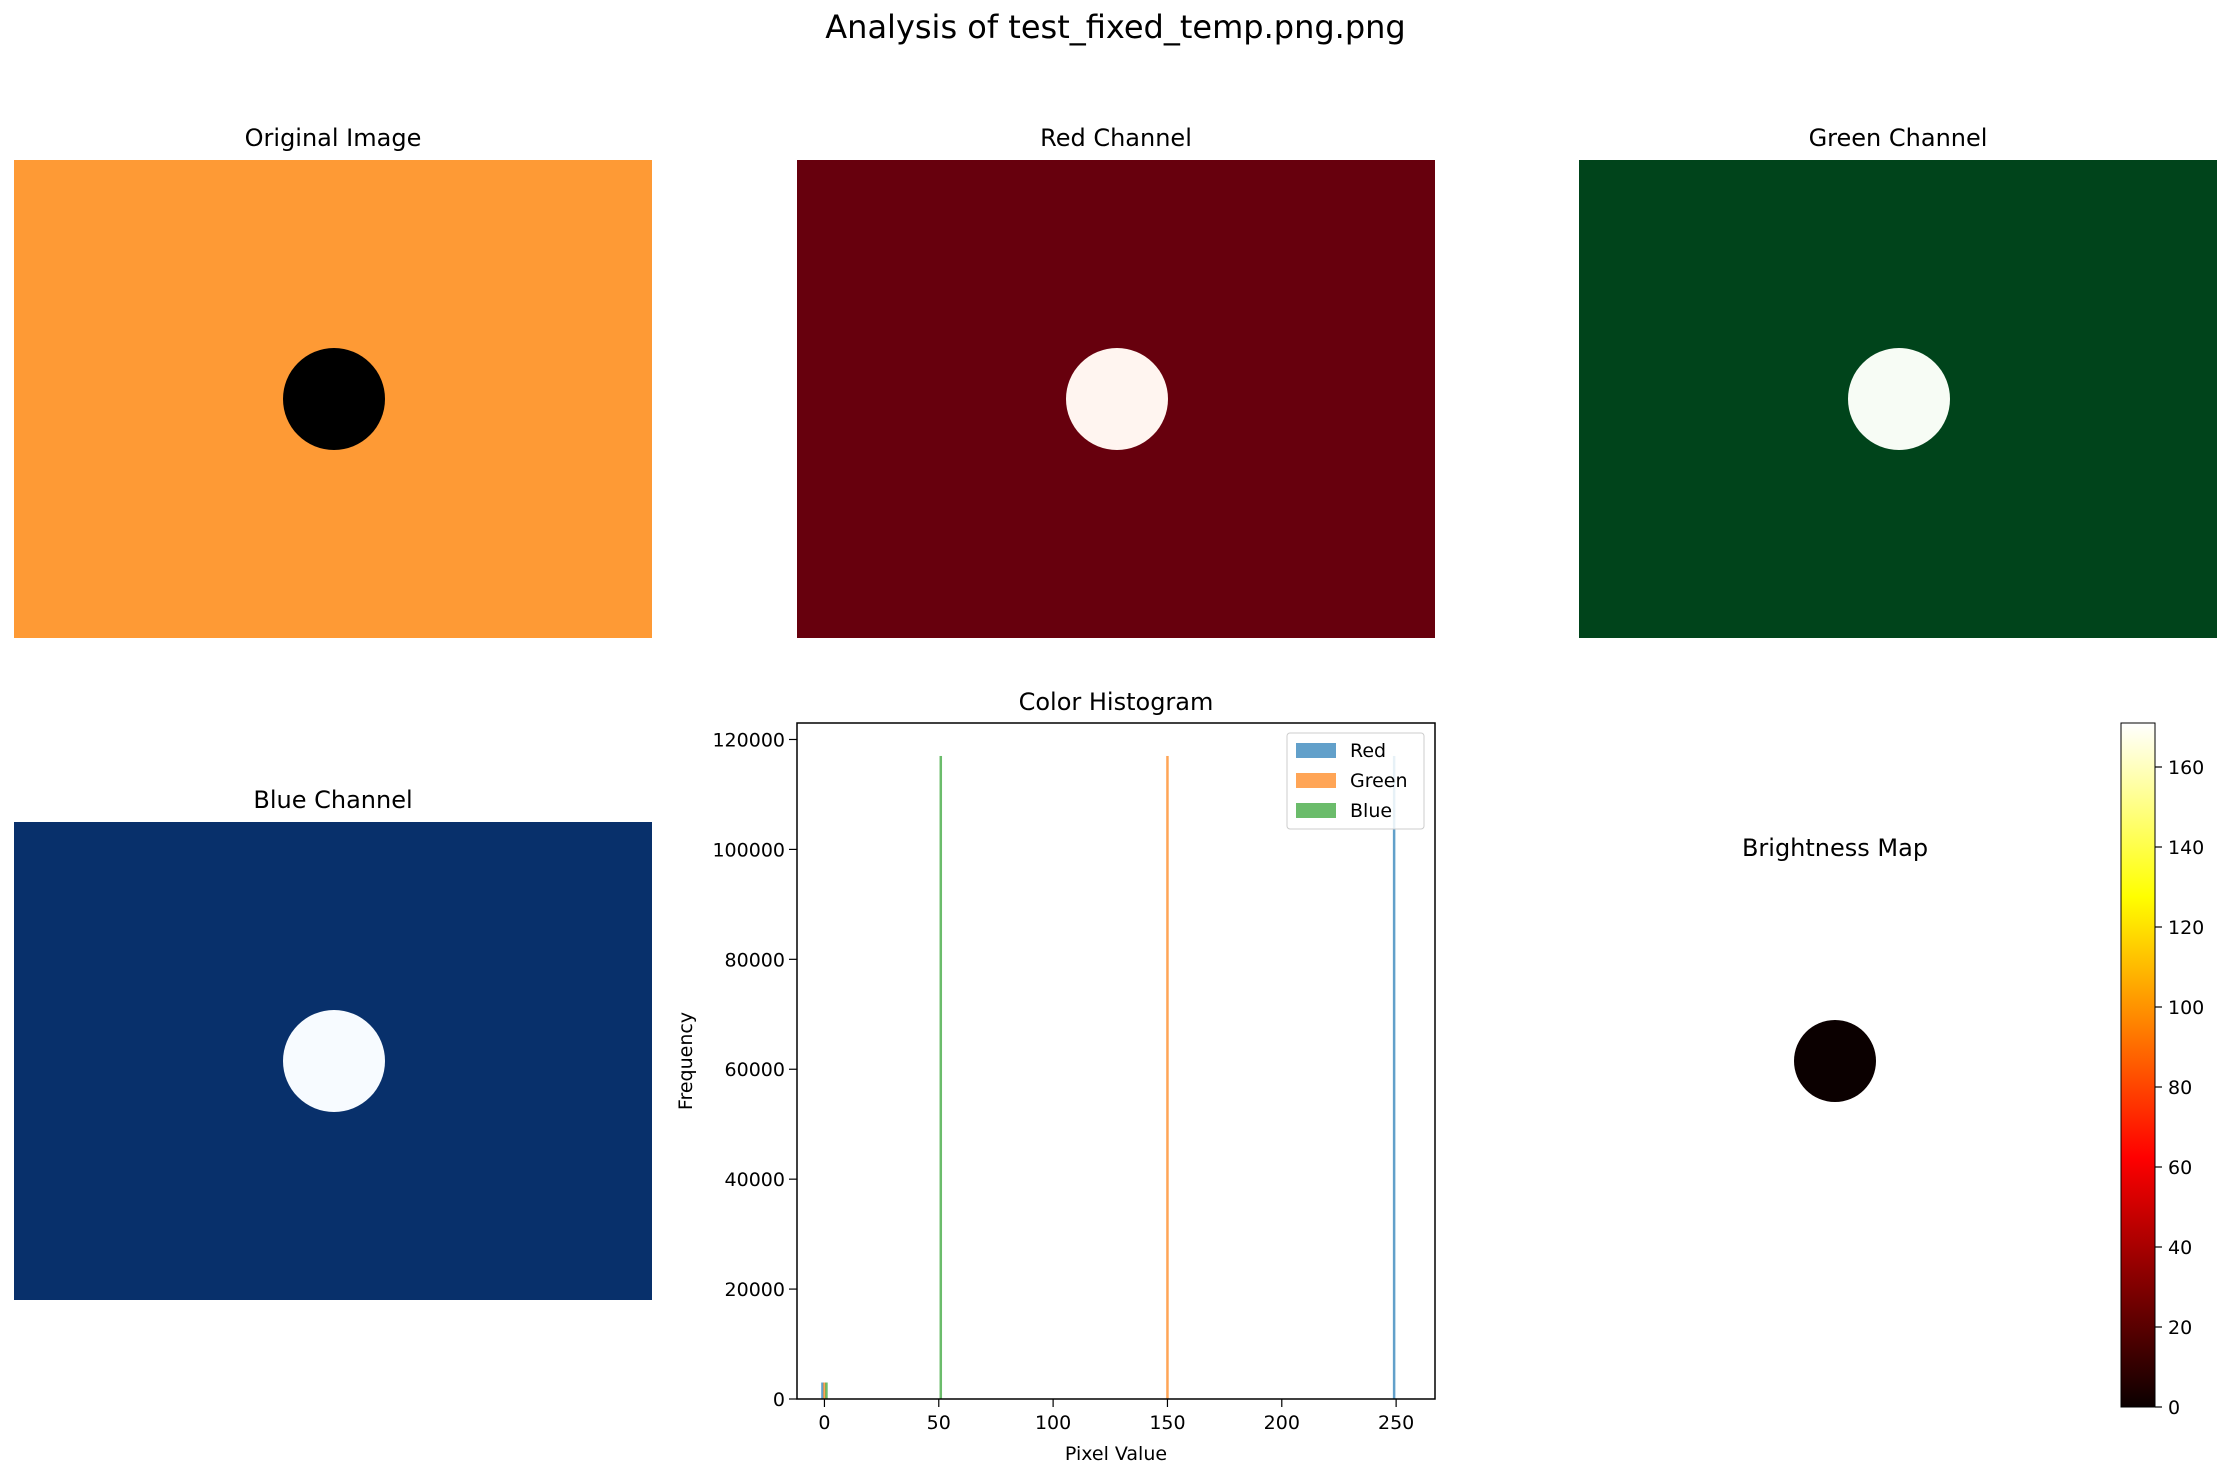 The image size is (2231, 1475). What do you see at coordinates (2180, 1168) in the screenshot?
I see `colorbar-tick-label: 60` at bounding box center [2180, 1168].